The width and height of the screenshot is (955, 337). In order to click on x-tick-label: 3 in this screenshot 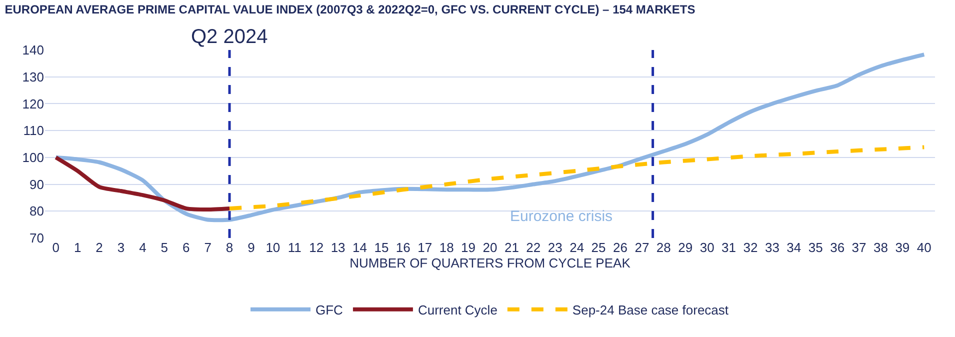, I will do `click(121, 247)`.